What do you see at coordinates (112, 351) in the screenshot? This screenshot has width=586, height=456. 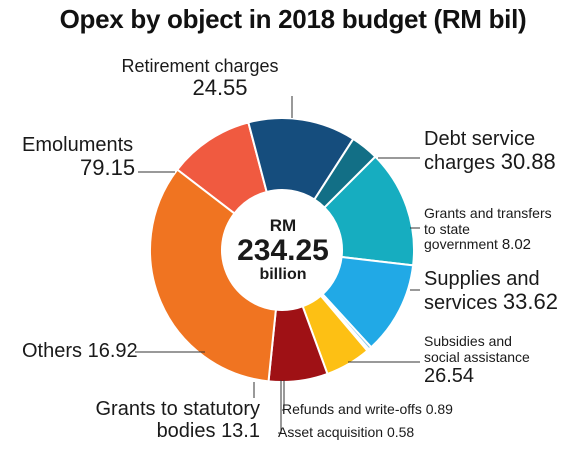 I see `label-others-value: 16.92` at bounding box center [112, 351].